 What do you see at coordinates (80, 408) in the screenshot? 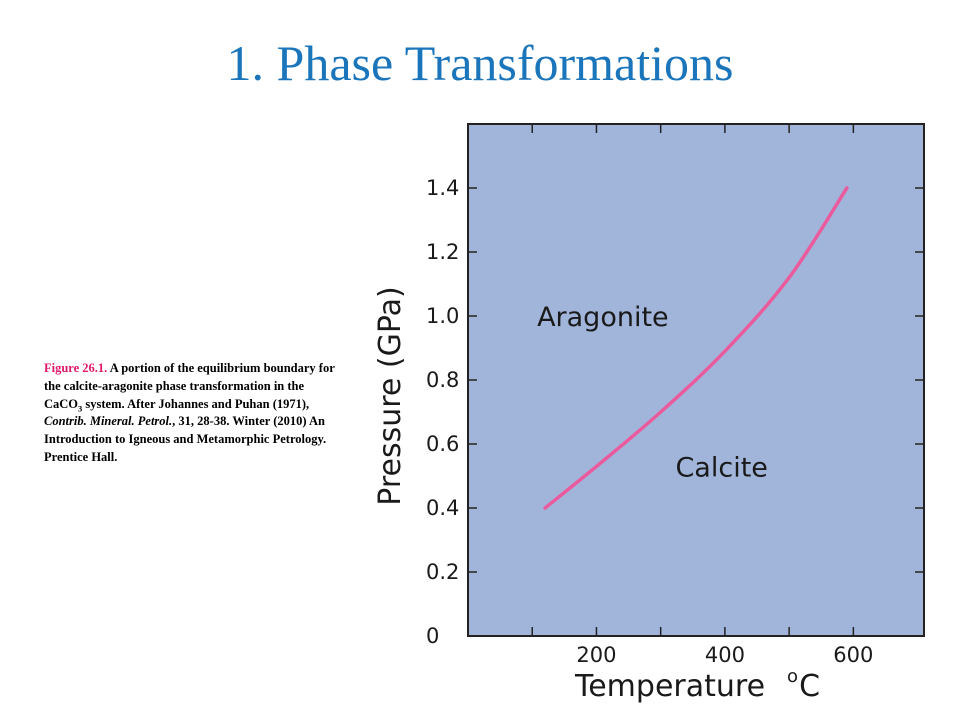
I see `caption-subscript: 3` at bounding box center [80, 408].